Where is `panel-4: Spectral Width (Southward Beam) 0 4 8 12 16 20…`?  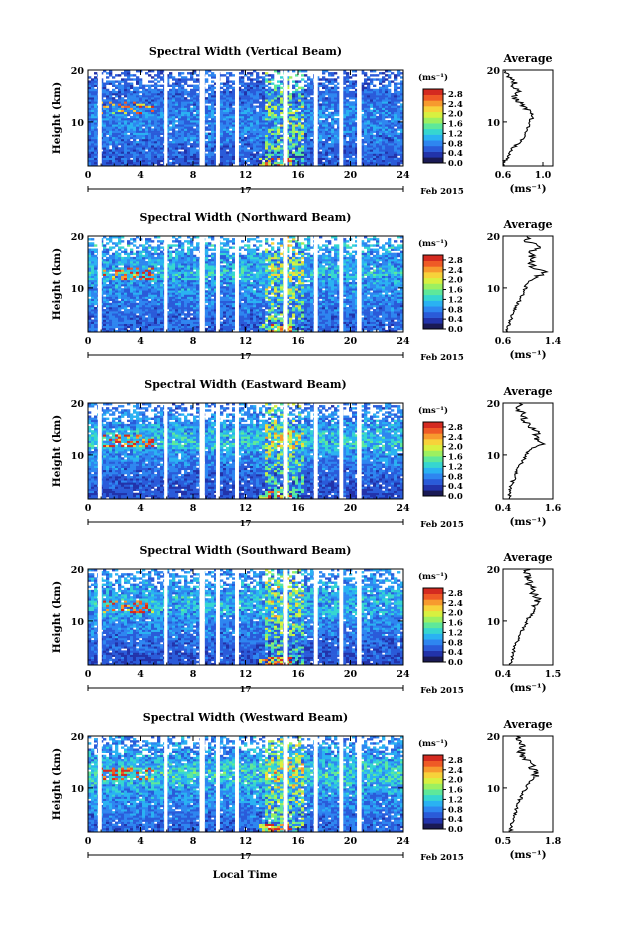
panel-4: Spectral Width (Southward Beam) 0 4 8 12 16 20… is located at coordinates (306, 620).